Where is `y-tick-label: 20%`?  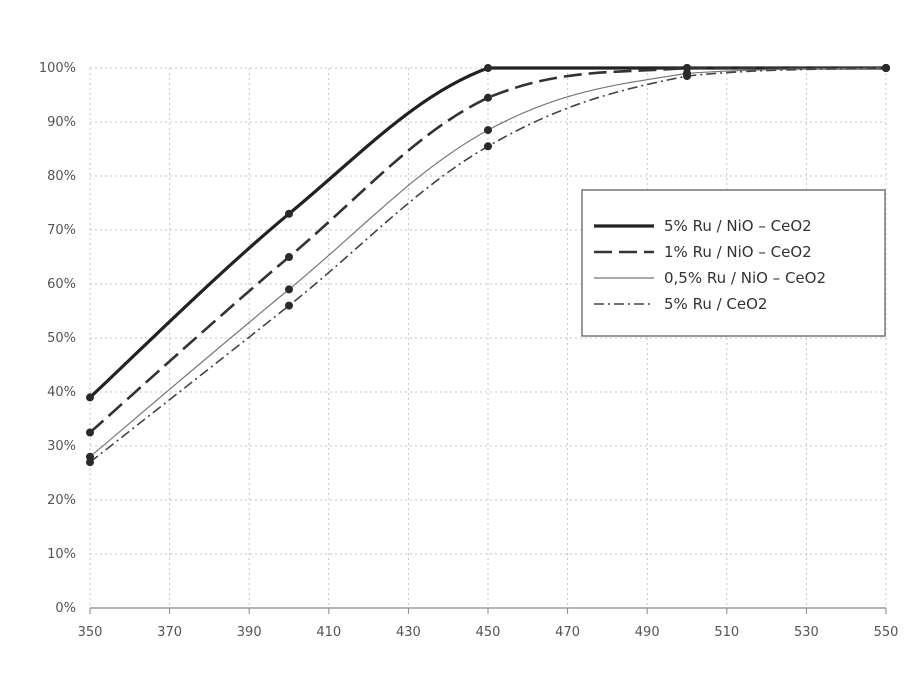
y-tick-label: 20% is located at coordinates (61, 500).